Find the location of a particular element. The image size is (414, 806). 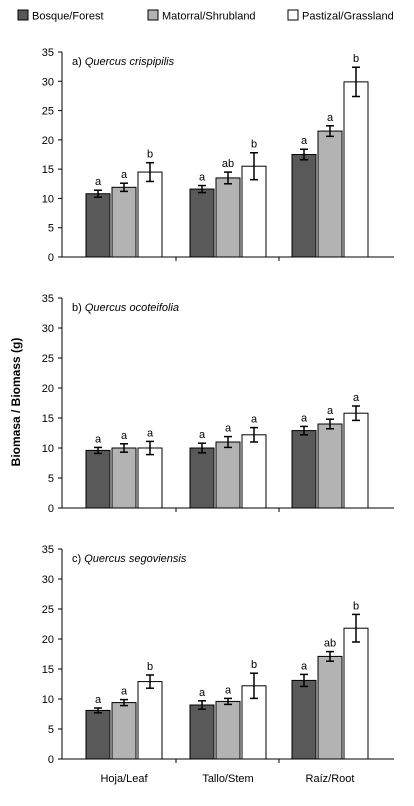

panel-title-prefix: b) is located at coordinates (78, 308).